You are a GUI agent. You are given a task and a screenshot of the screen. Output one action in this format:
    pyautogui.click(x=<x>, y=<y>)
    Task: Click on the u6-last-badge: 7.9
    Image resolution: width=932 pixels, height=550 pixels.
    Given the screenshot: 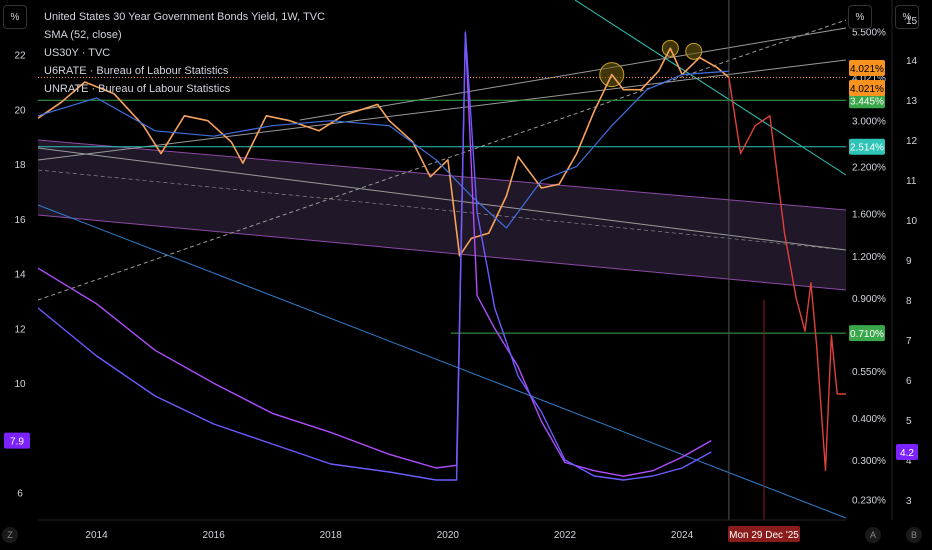 What is the action you would take?
    pyautogui.click(x=17, y=442)
    